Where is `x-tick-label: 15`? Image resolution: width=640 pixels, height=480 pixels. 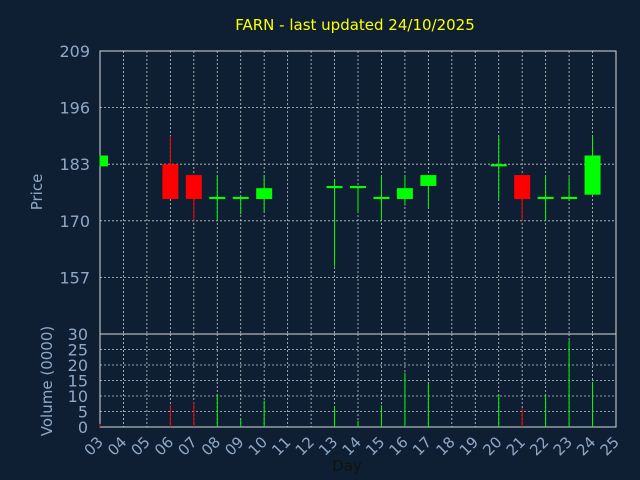
x-tick-label: 15 is located at coordinates (375, 446).